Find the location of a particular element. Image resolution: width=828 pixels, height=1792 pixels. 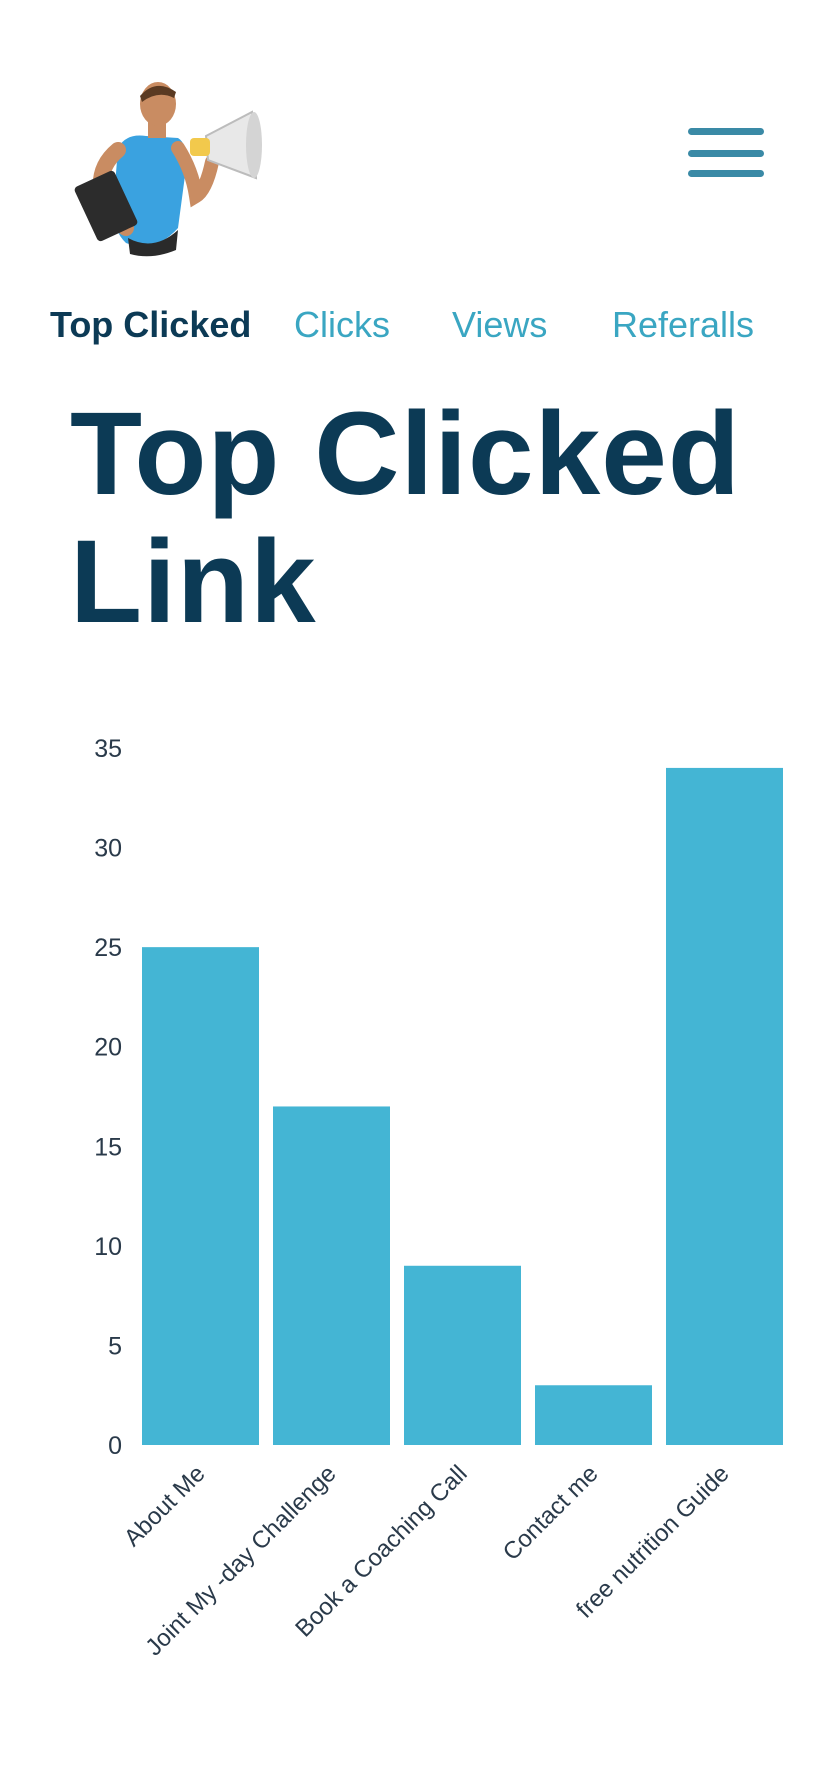

y-tick-label: 30 is located at coordinates (108, 849).